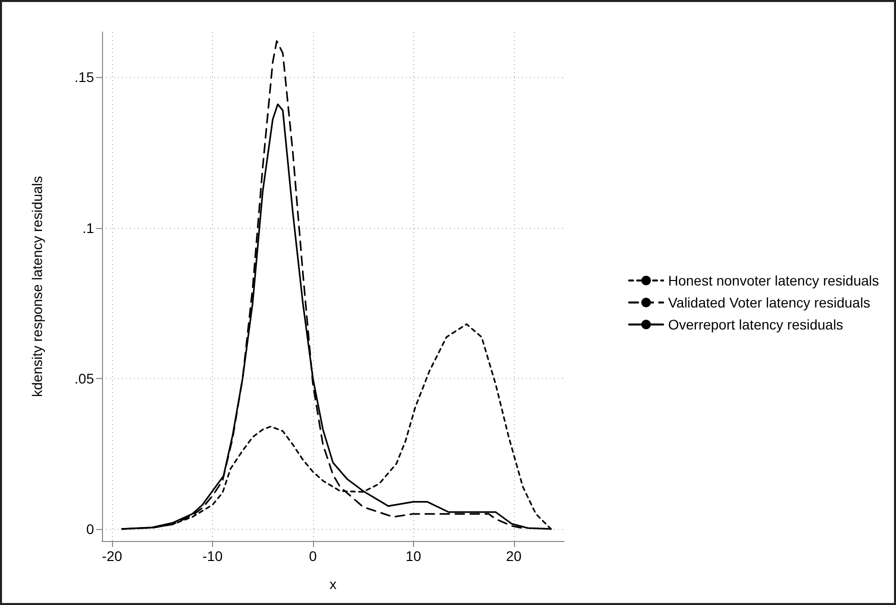 The width and height of the screenshot is (896, 605). Describe the element at coordinates (514, 556) in the screenshot. I see `x-tick-label: 20` at that location.